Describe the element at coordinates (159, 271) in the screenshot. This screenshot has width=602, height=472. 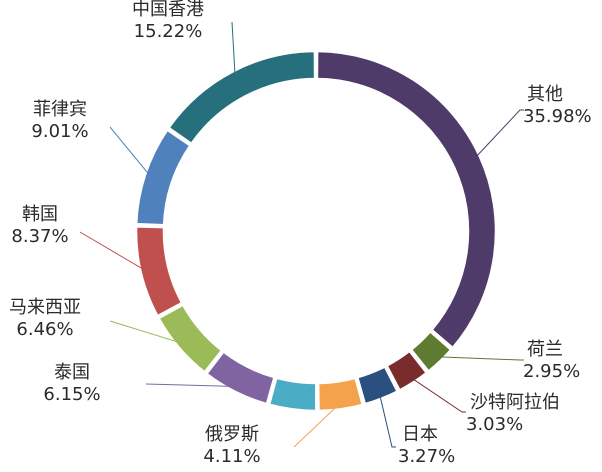
I see `slice-韩国` at that location.